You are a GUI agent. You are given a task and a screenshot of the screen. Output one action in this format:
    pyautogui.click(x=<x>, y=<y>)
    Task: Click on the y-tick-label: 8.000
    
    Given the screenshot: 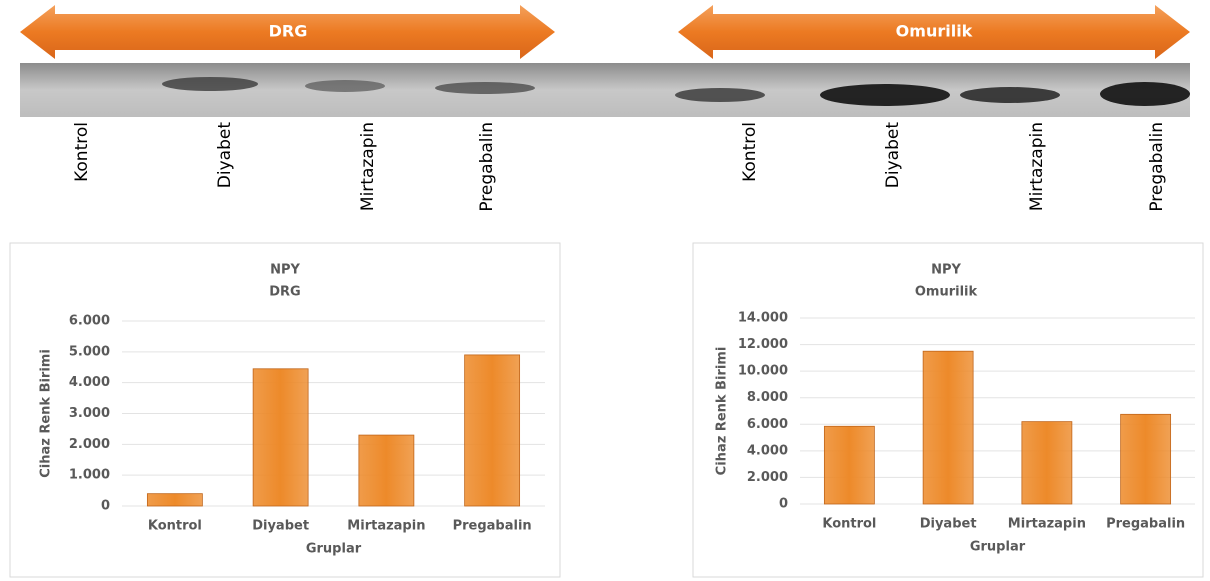 What is the action you would take?
    pyautogui.click(x=767, y=397)
    